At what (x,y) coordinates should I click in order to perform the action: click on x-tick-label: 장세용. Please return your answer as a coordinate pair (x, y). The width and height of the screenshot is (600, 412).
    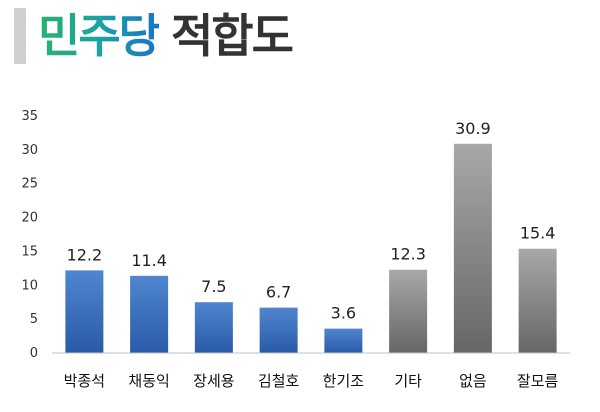
    Looking at the image, I should click on (213, 381).